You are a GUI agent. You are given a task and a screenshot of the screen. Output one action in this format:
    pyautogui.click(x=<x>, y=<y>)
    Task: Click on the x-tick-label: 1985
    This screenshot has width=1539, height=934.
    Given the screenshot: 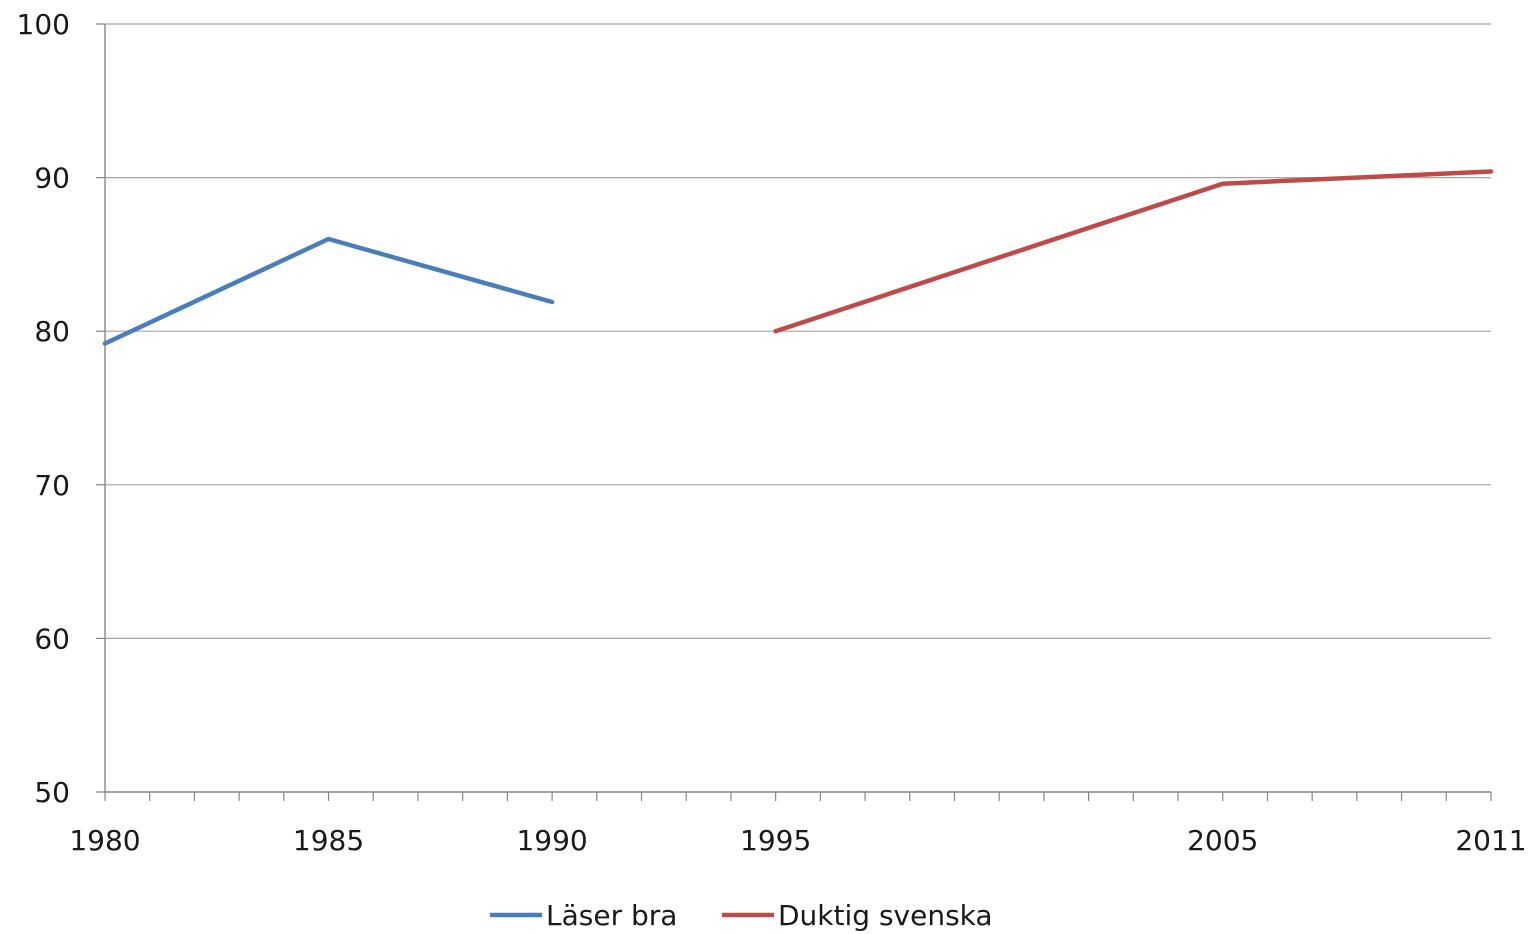 What is the action you would take?
    pyautogui.click(x=328, y=840)
    